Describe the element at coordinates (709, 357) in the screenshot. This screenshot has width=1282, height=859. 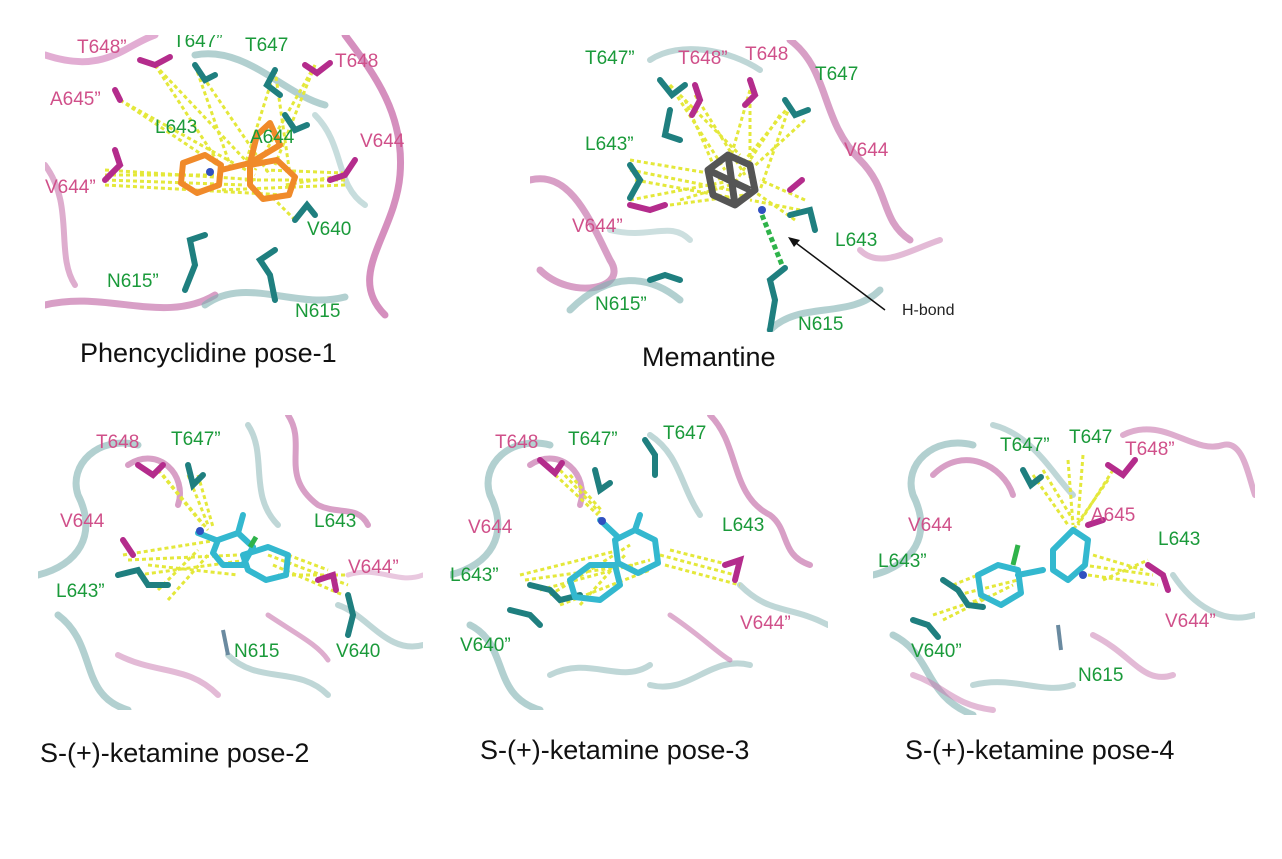
I see `caption-memantine: Memantine` at that location.